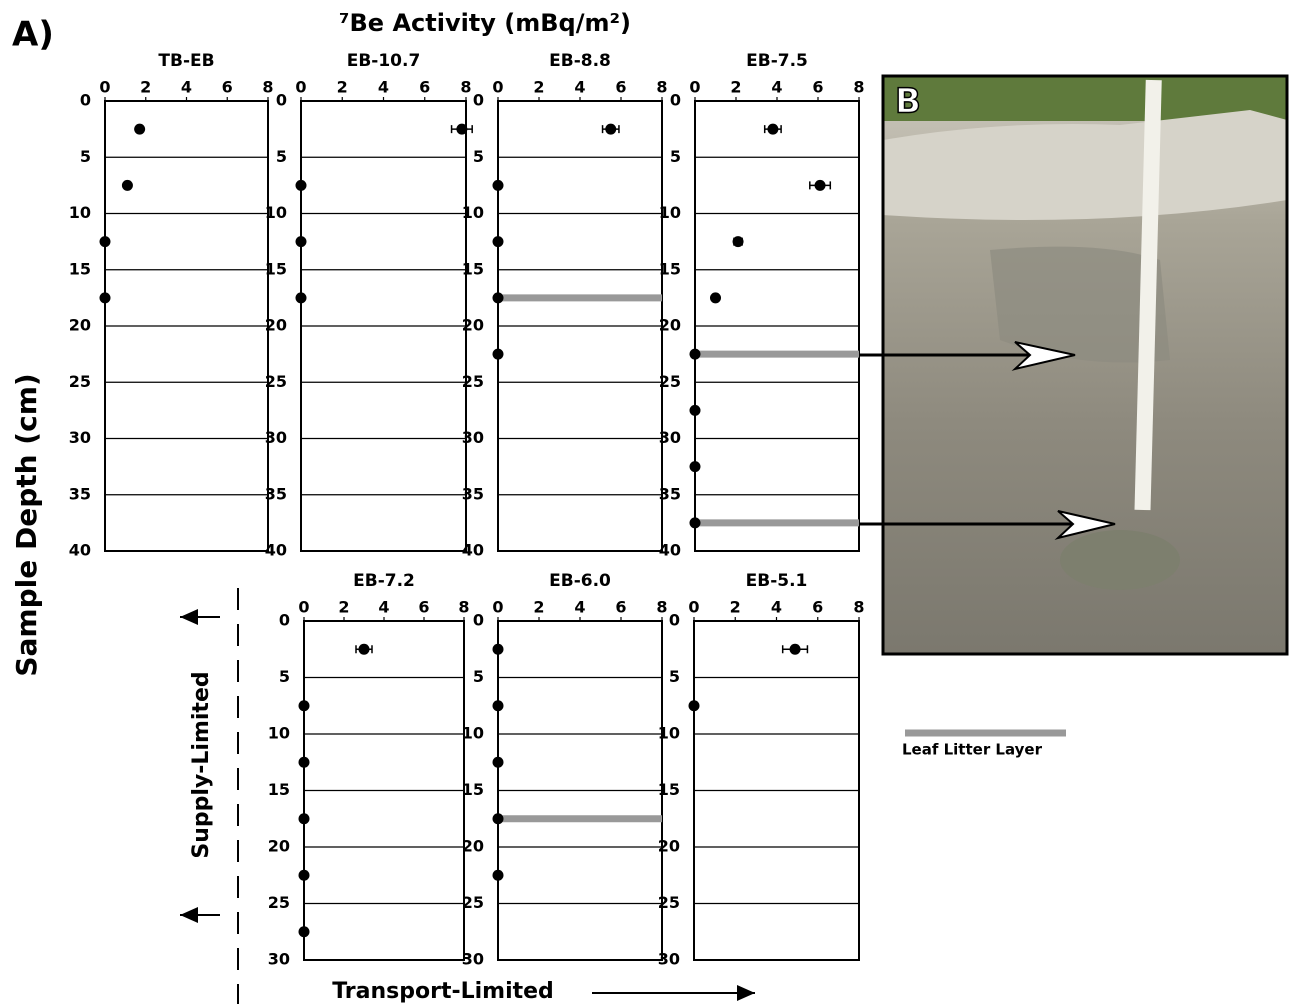 This screenshot has width=1289, height=1006. I want to click on panel-title: EB-5.1, so click(777, 581).